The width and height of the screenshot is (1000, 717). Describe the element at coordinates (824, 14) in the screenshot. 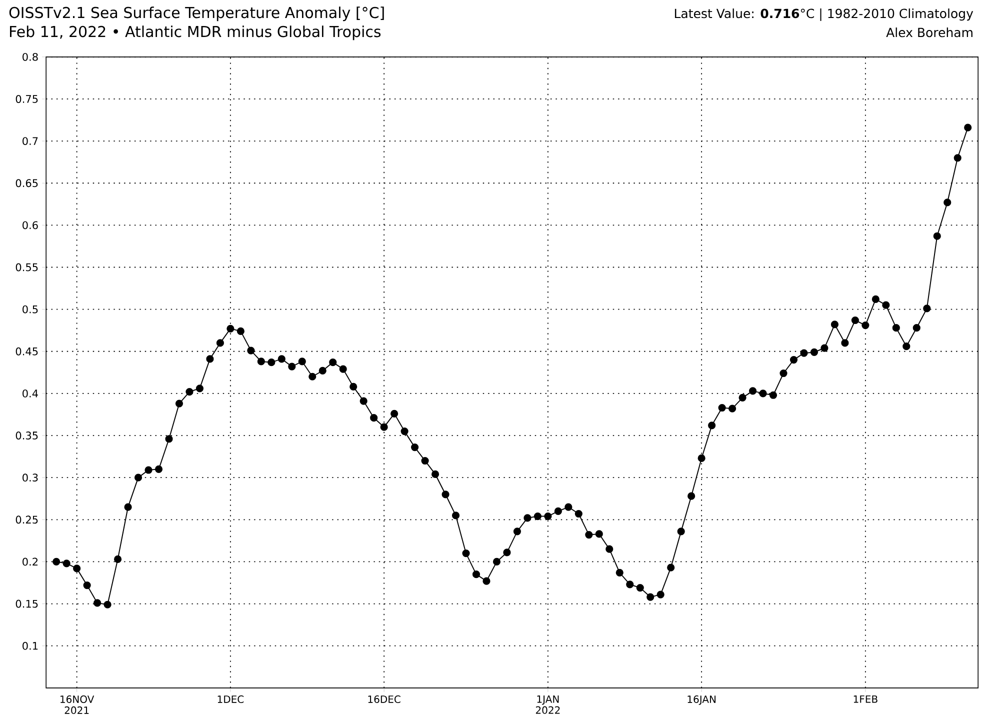

I see `text: Latest Value: 0.716°C | 1982-2010 Climatology` at that location.